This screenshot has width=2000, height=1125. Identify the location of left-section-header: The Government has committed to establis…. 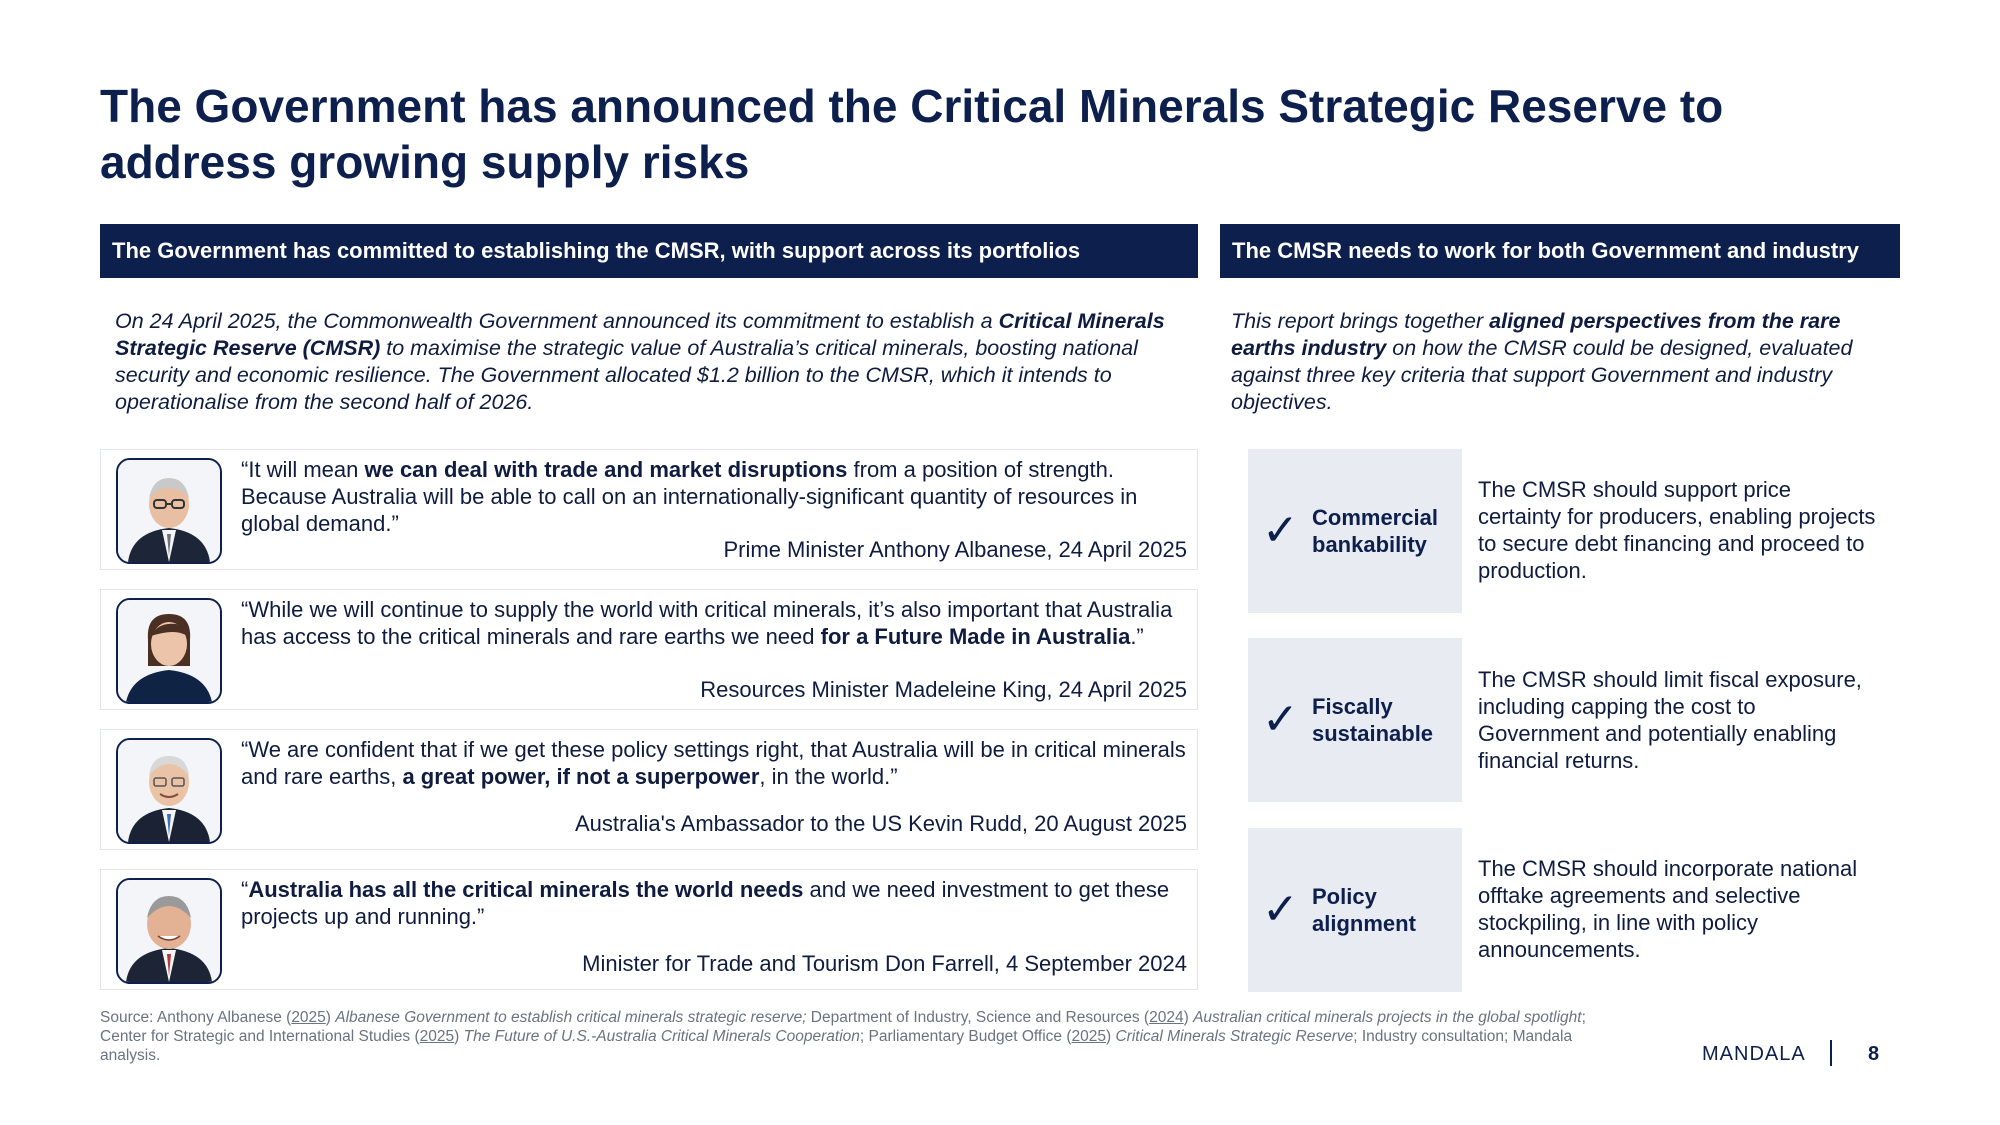
(649, 251).